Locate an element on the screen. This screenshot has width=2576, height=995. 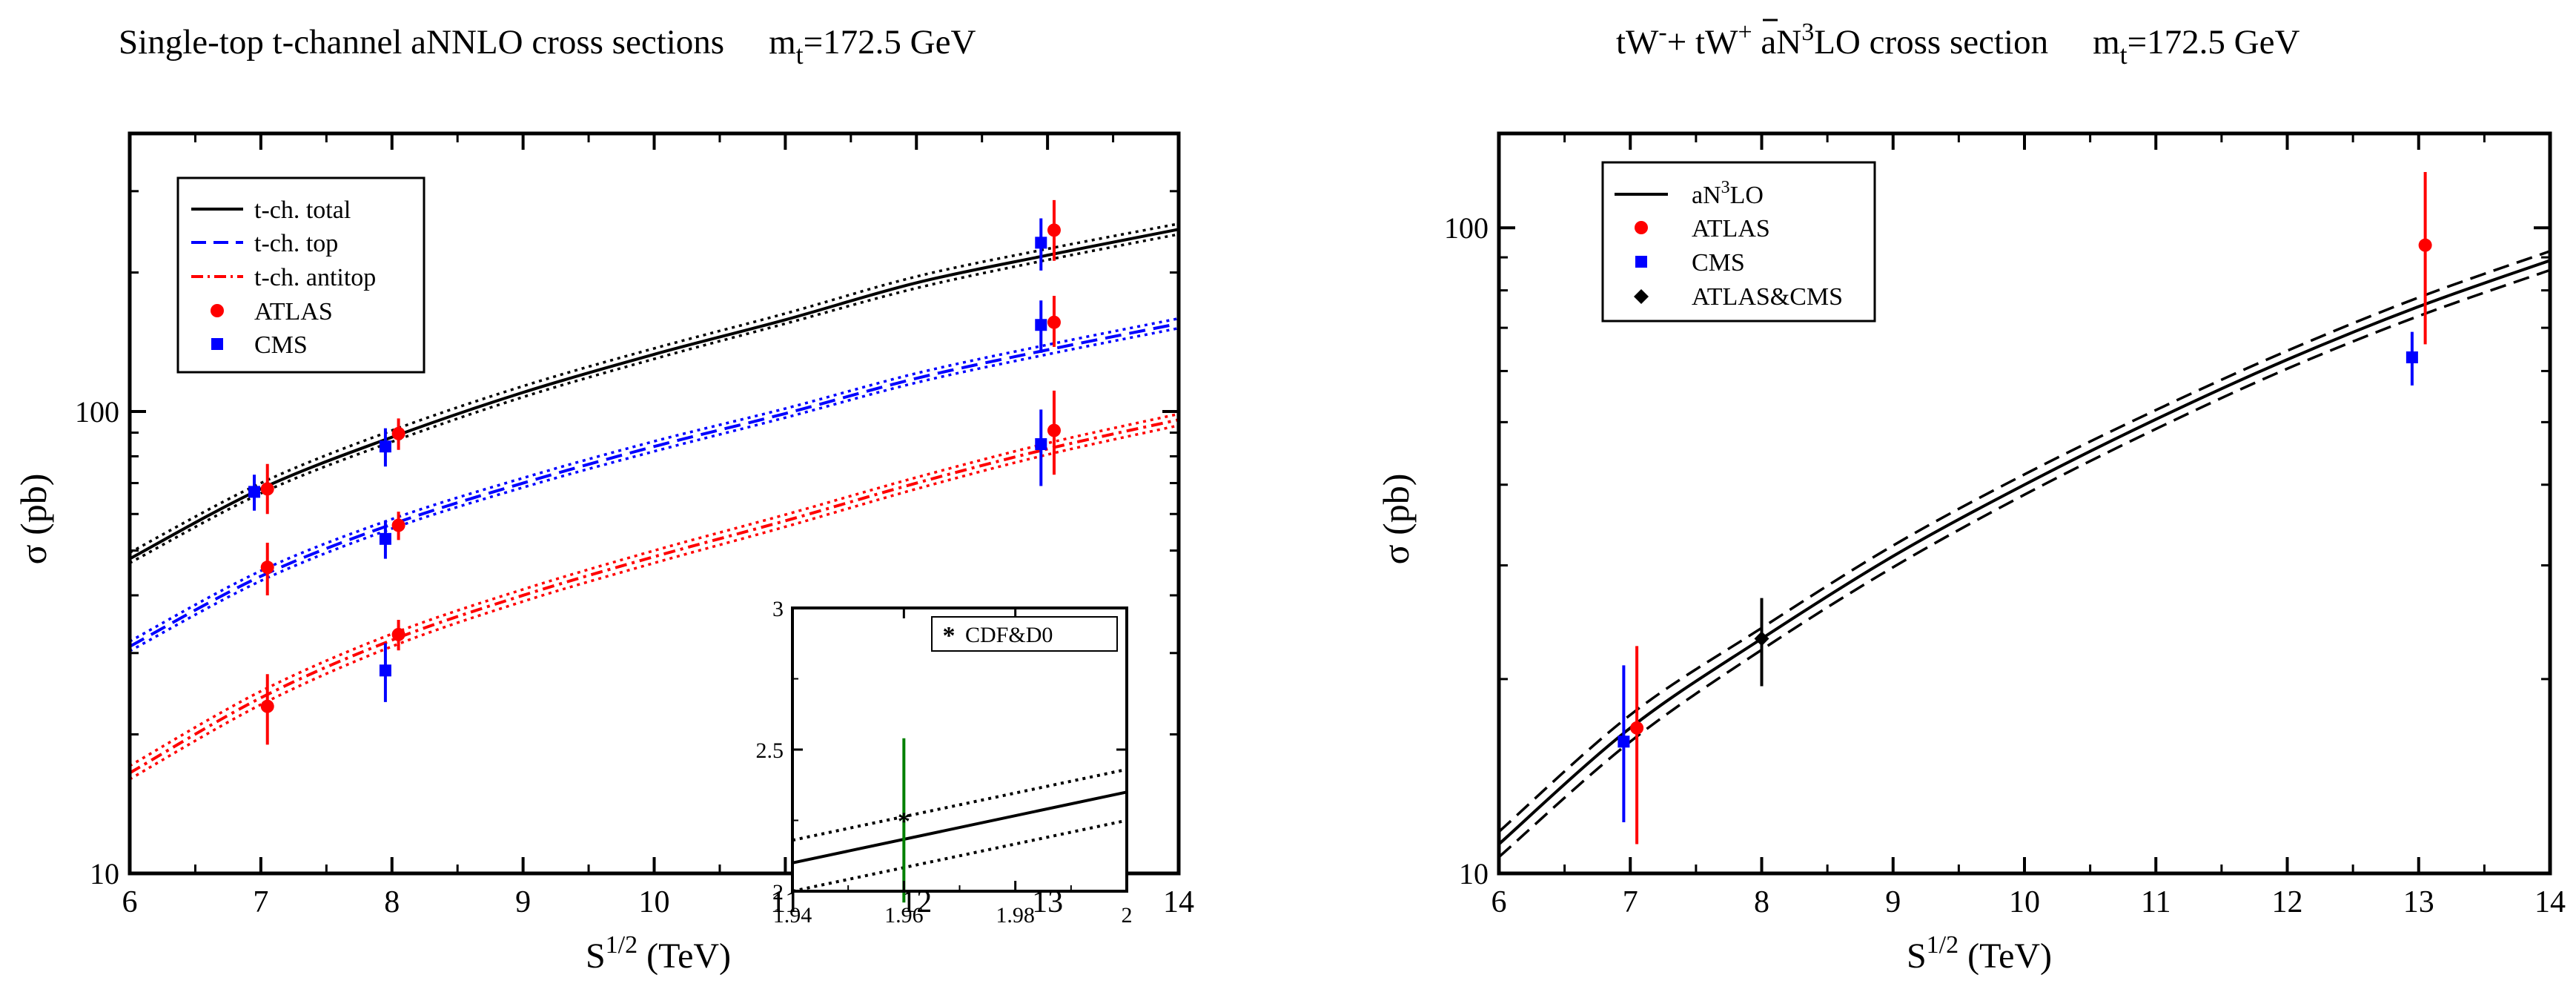
legend-atlas-label-right: ATLAS is located at coordinates (1731, 228).